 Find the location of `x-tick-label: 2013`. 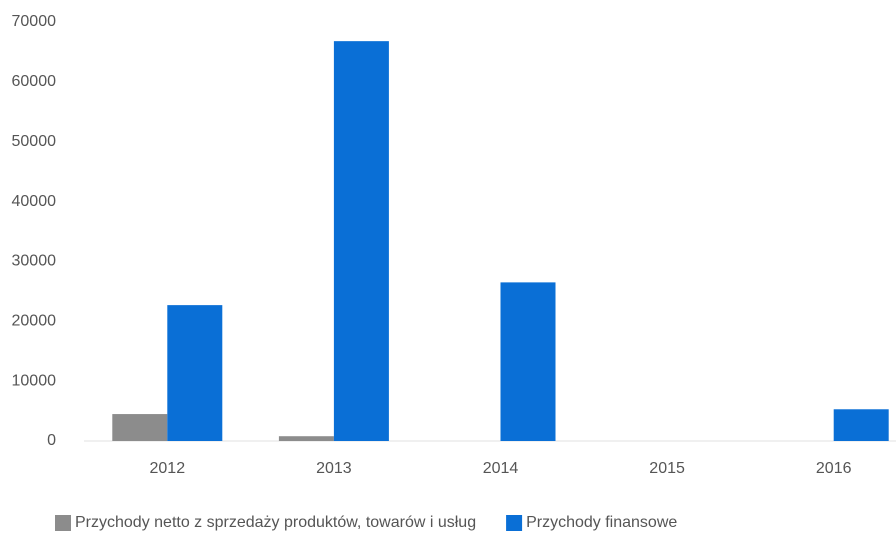

x-tick-label: 2013 is located at coordinates (334, 468).